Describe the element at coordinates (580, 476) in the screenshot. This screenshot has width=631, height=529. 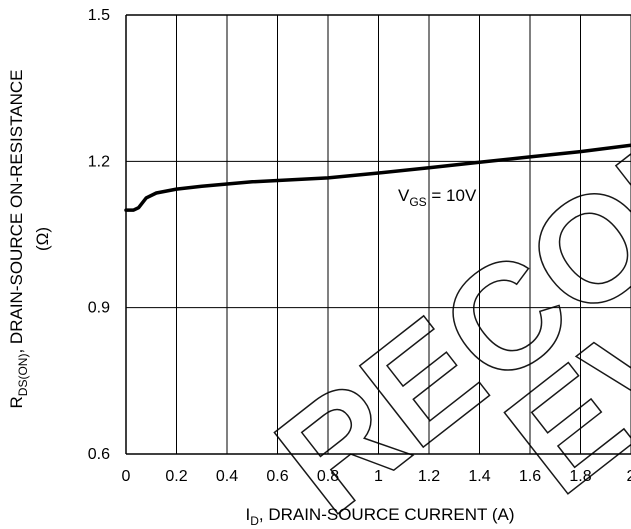
I see `x-tick-label: 1.8` at that location.